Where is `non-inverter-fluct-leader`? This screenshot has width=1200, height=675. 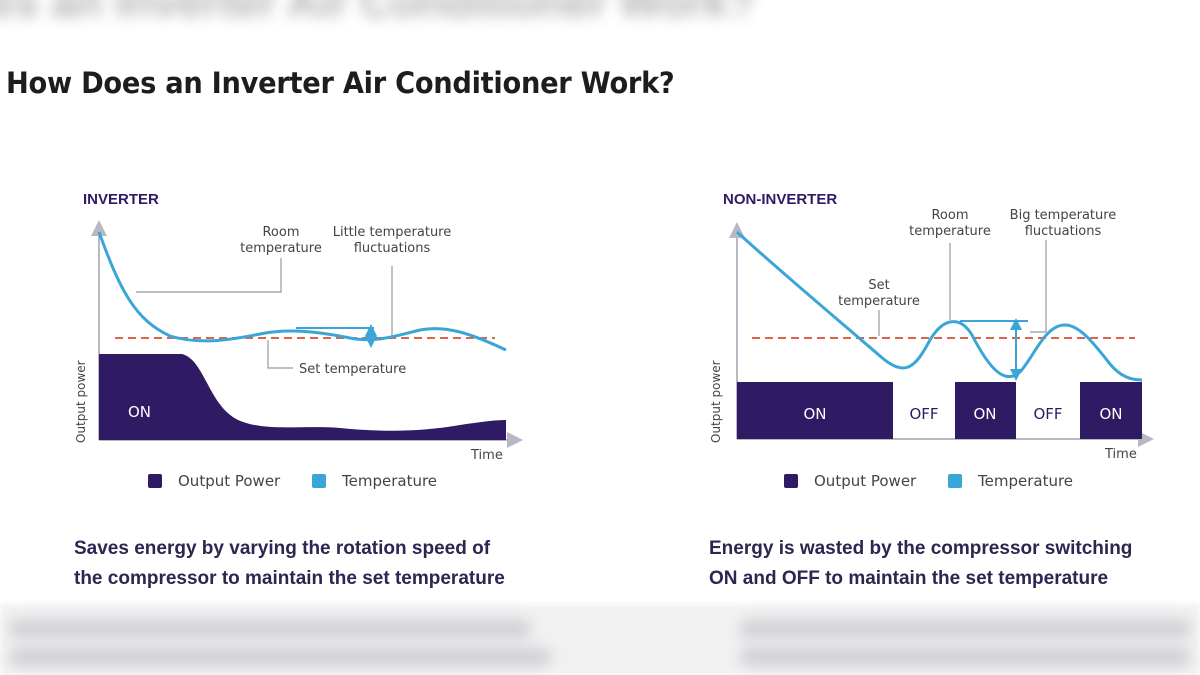
non-inverter-fluct-leader is located at coordinates (1038, 286).